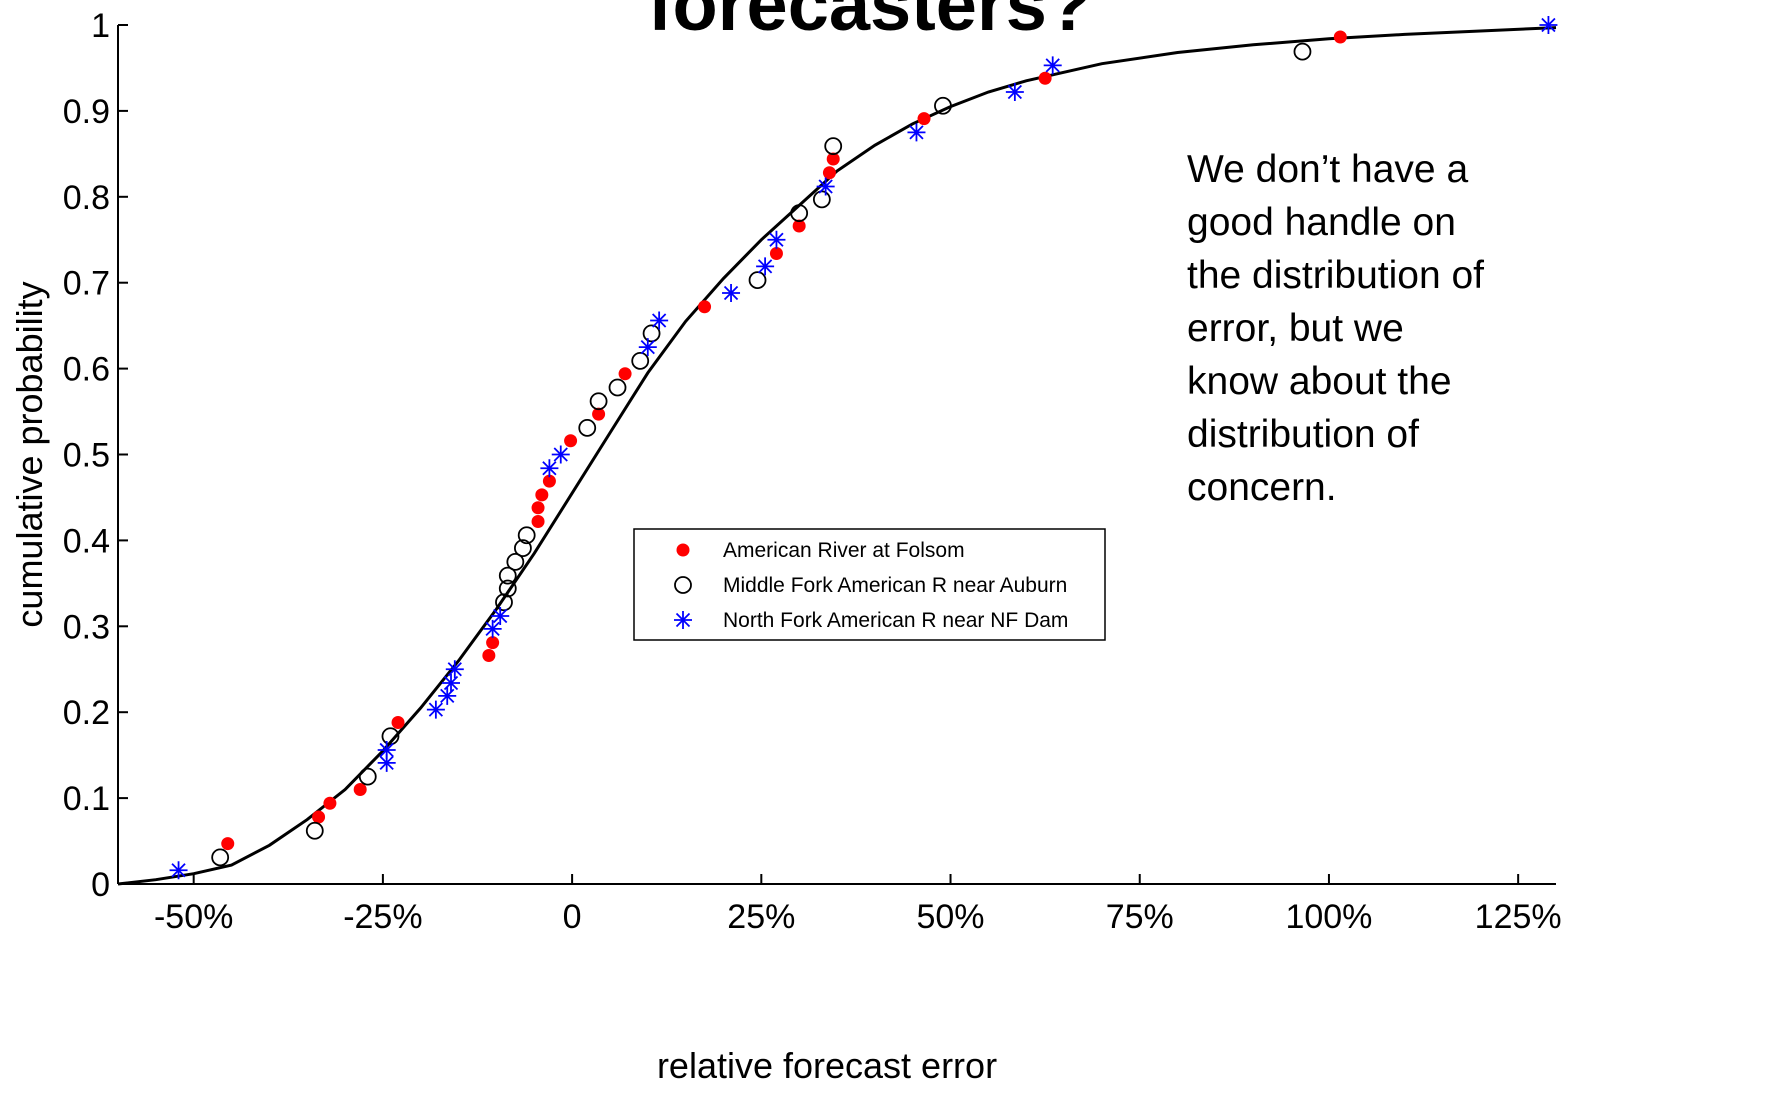 This screenshot has height=1099, width=1765. What do you see at coordinates (1140, 917) in the screenshot?
I see `x-tick-label: 75%` at bounding box center [1140, 917].